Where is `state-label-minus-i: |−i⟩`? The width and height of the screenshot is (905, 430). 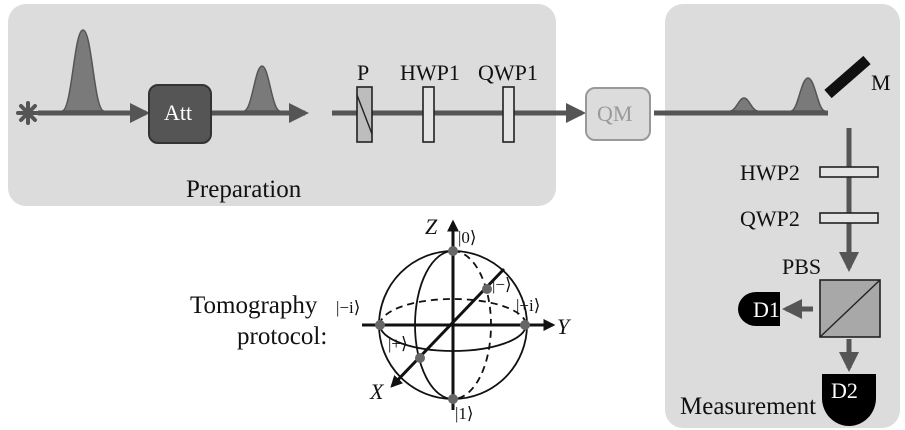
state-label-minus-i: |−i⟩ is located at coordinates (348, 307).